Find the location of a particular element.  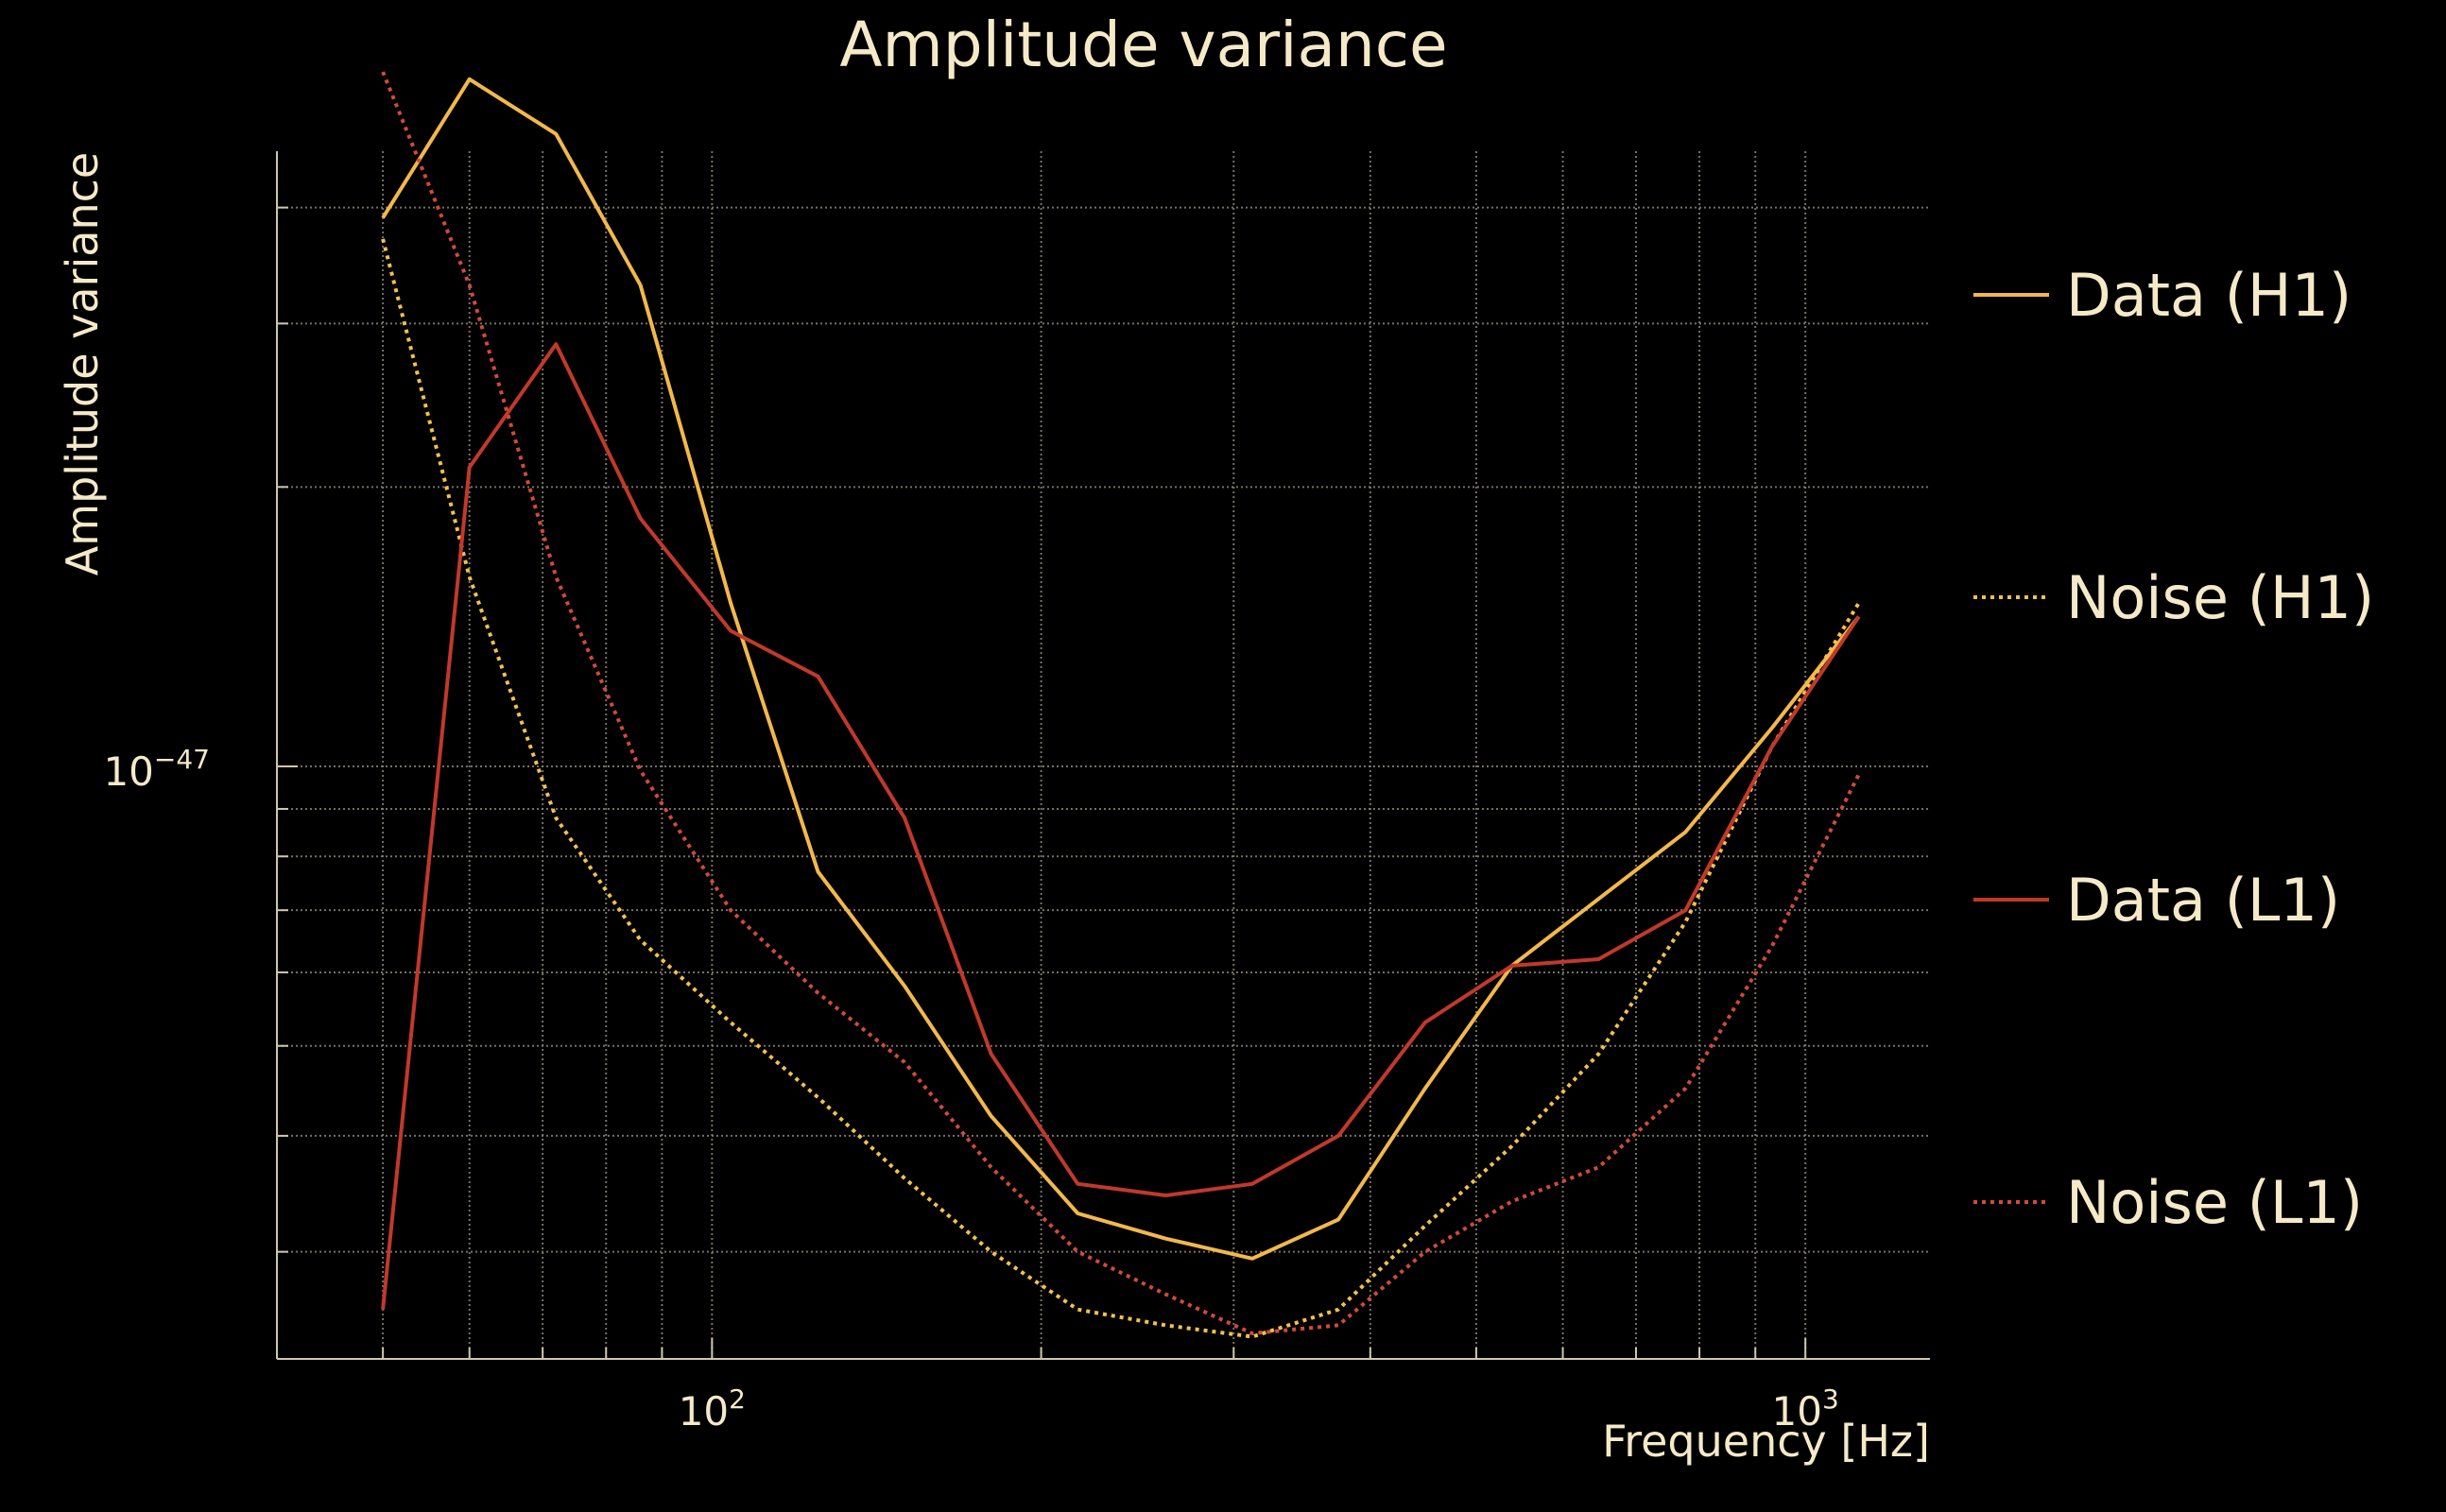

y-tick-label: 10−47 is located at coordinates (157, 769).